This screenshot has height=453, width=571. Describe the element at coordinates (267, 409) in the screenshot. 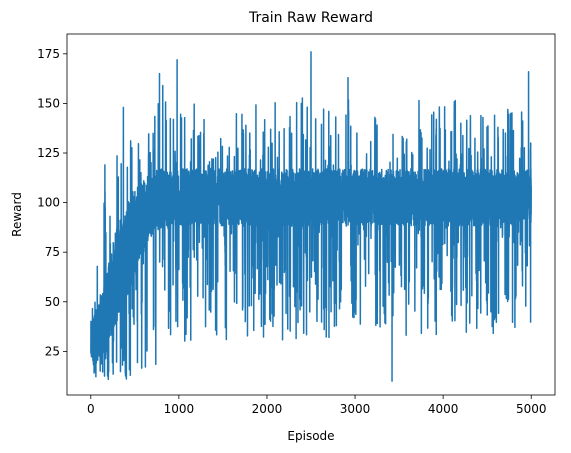

I see `x-tick-label: 2000` at that location.